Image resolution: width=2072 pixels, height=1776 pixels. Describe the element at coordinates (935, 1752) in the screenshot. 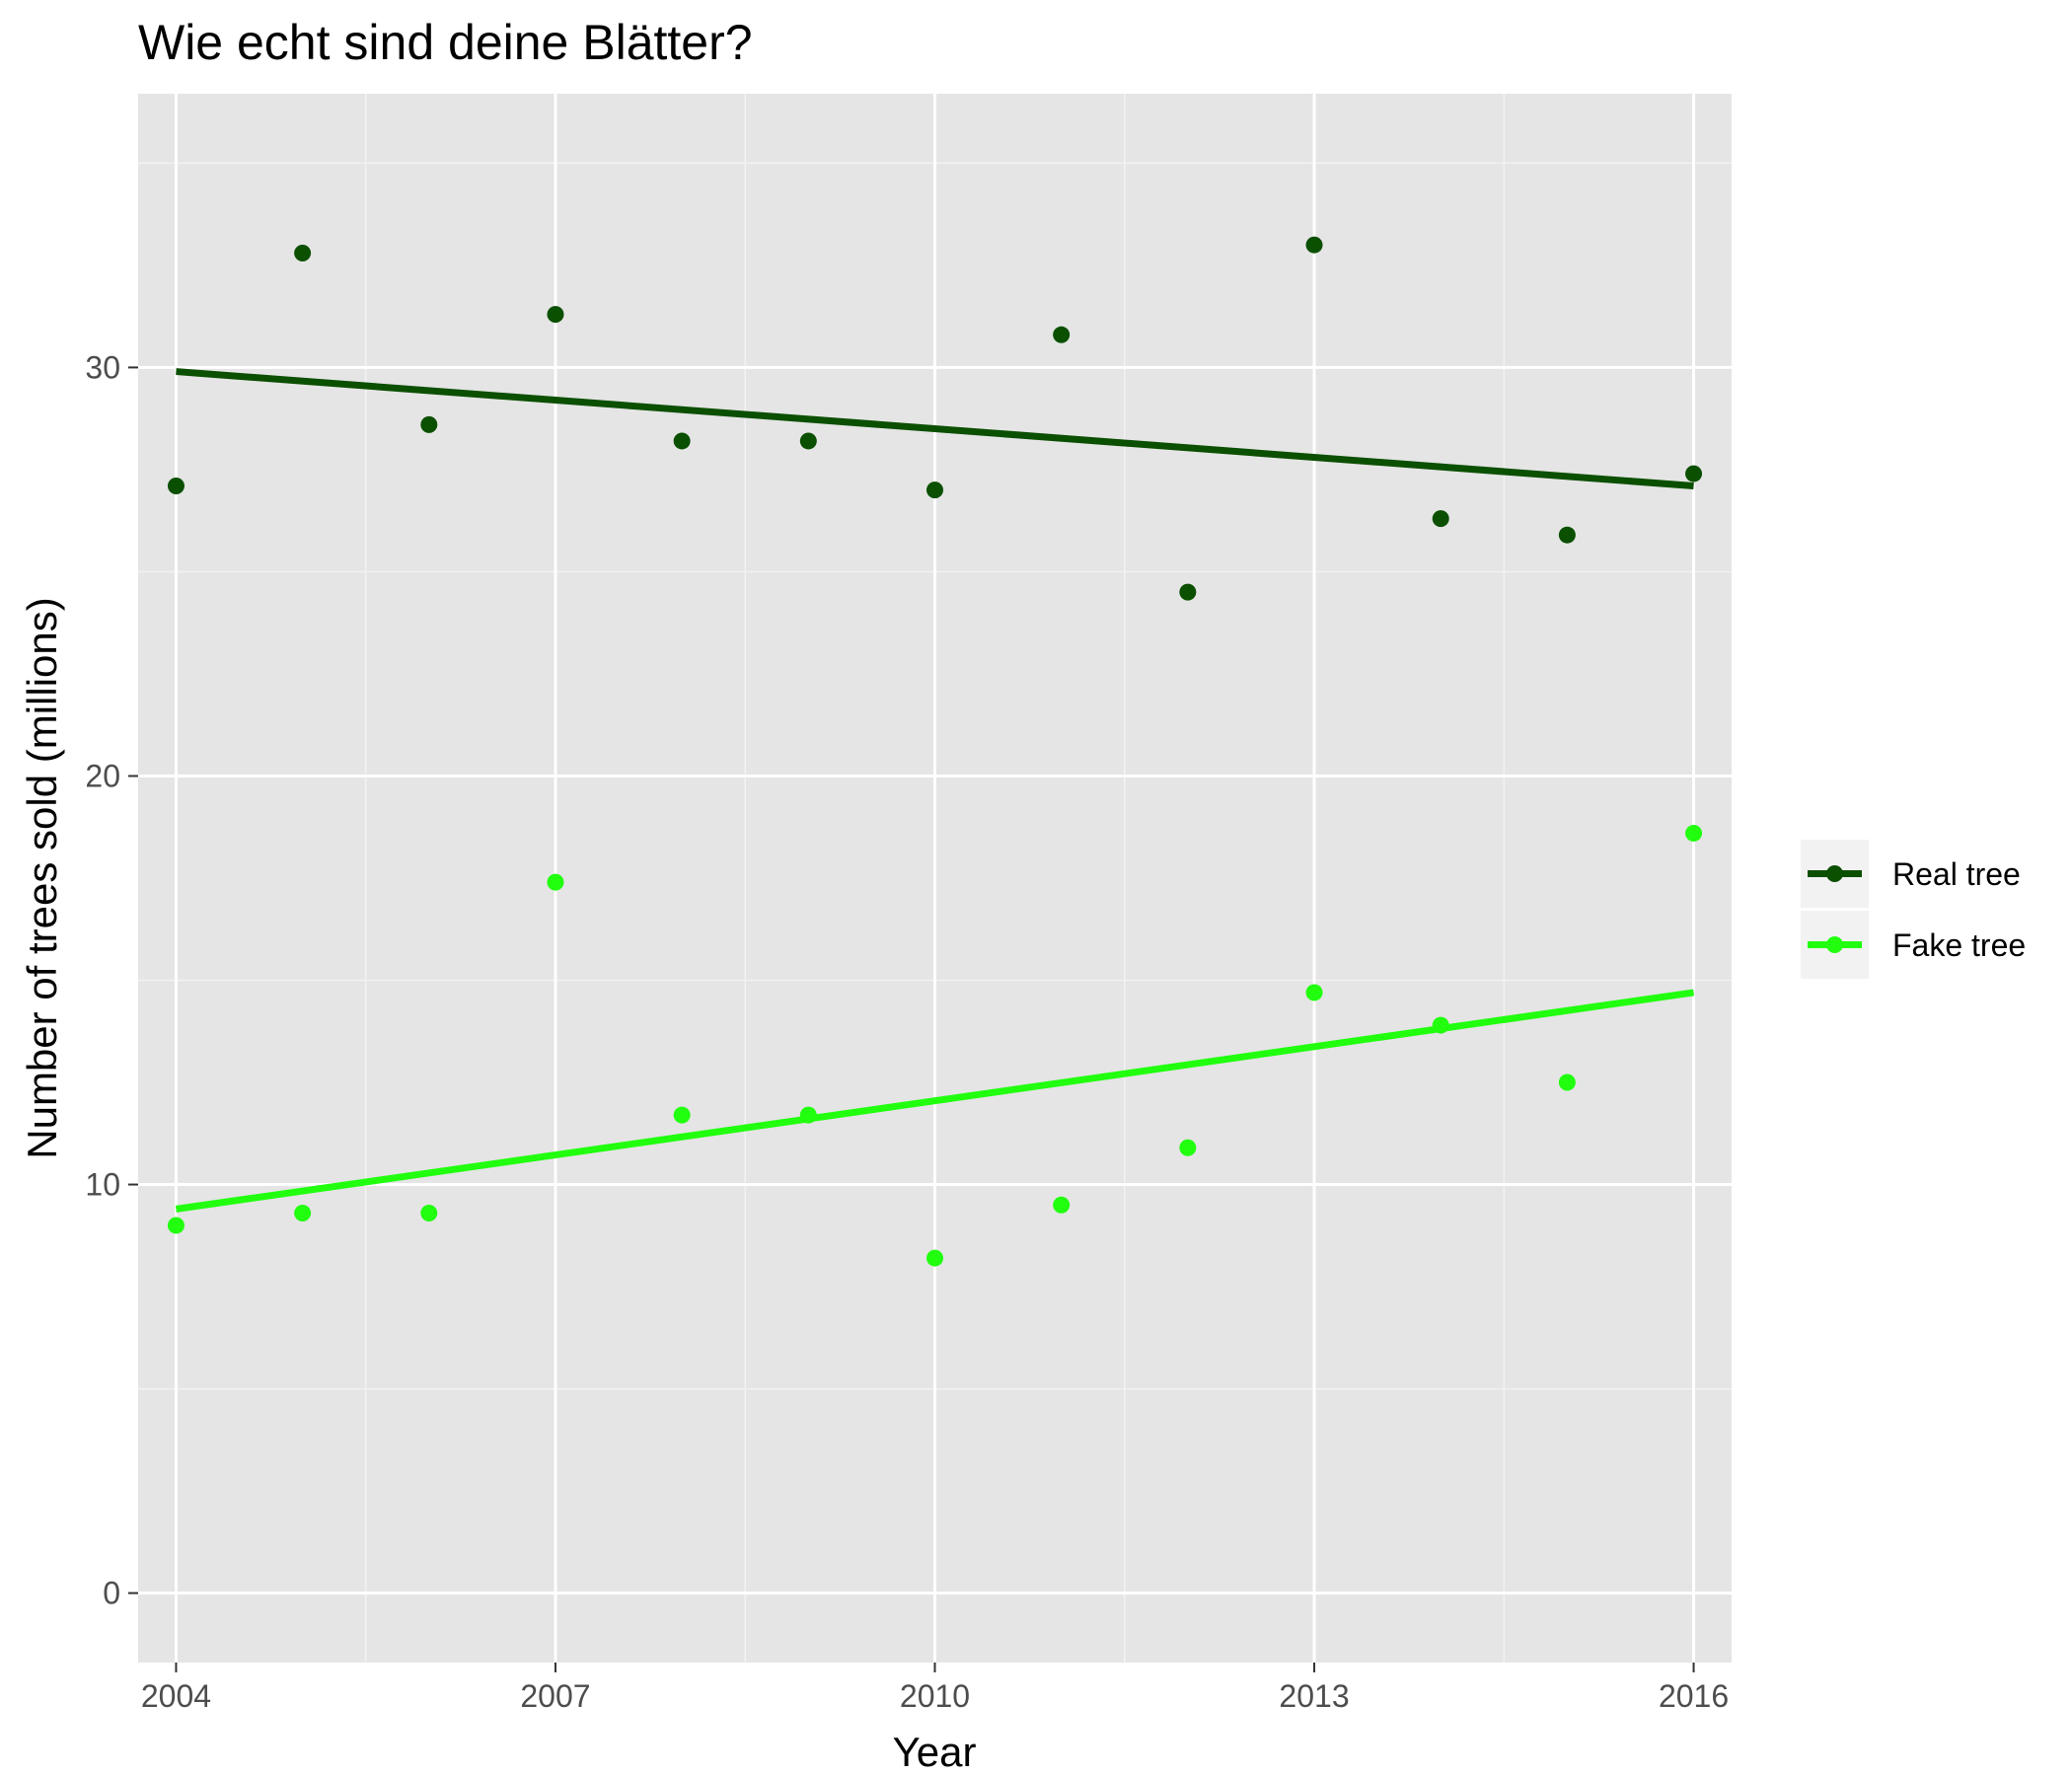

I see `x-axis-title: Year` at that location.